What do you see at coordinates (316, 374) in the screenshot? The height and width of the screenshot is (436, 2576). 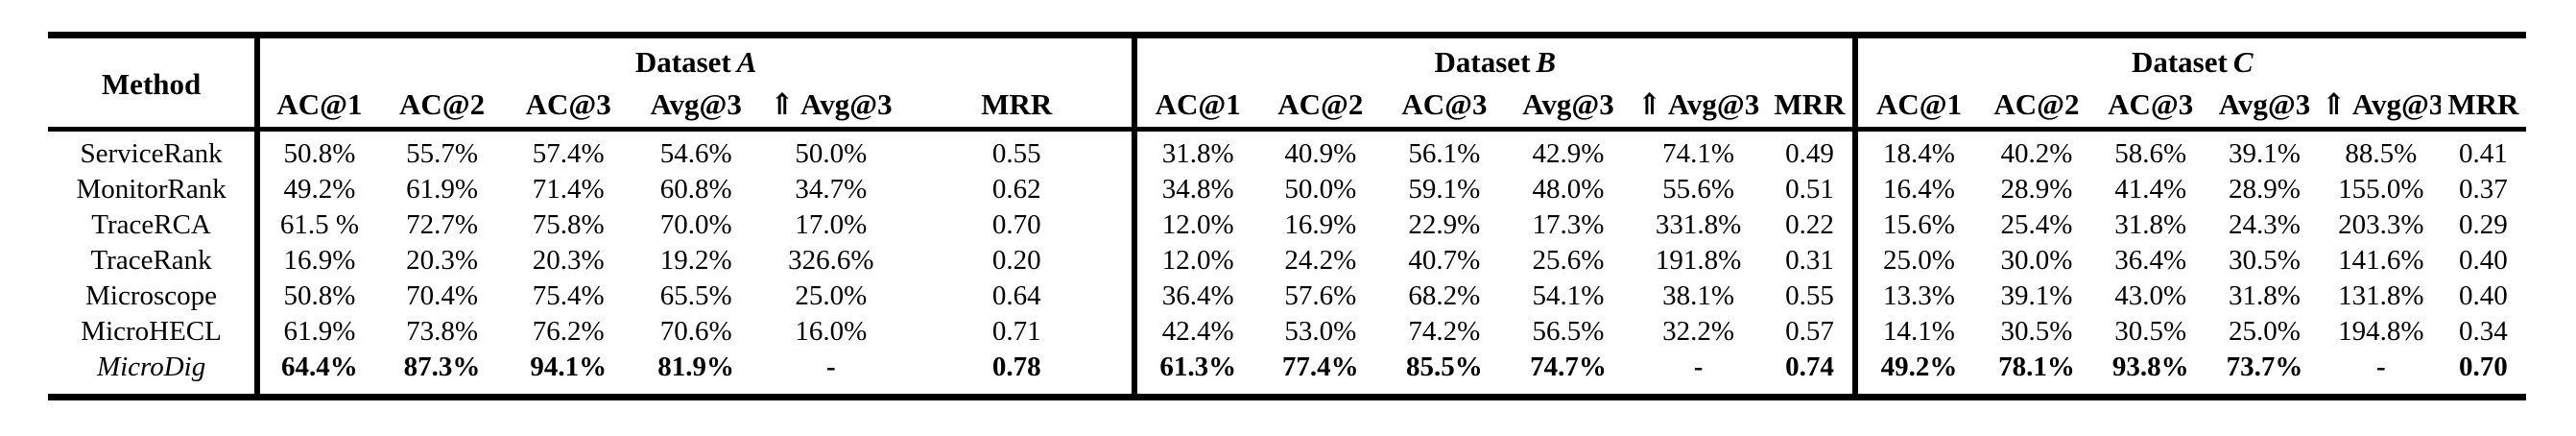 I see `value-cell: 64.4%` at bounding box center [316, 374].